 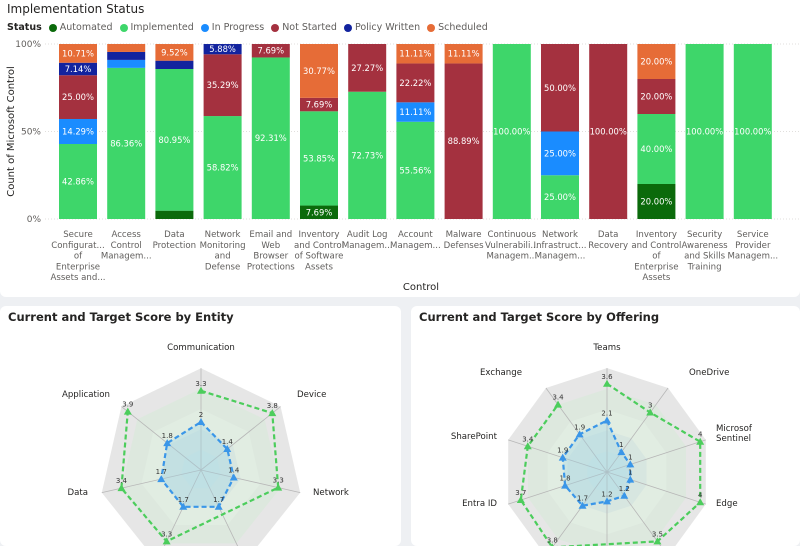 What do you see at coordinates (222, 49) in the screenshot?
I see `data-label: 5.88%` at bounding box center [222, 49].